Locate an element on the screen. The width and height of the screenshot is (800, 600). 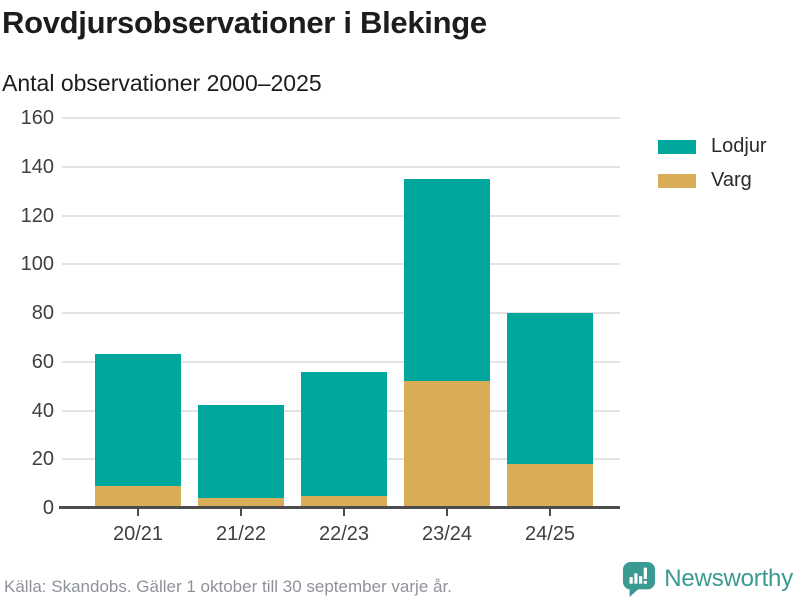
y-tick-label: 0 is located at coordinates (48, 508).